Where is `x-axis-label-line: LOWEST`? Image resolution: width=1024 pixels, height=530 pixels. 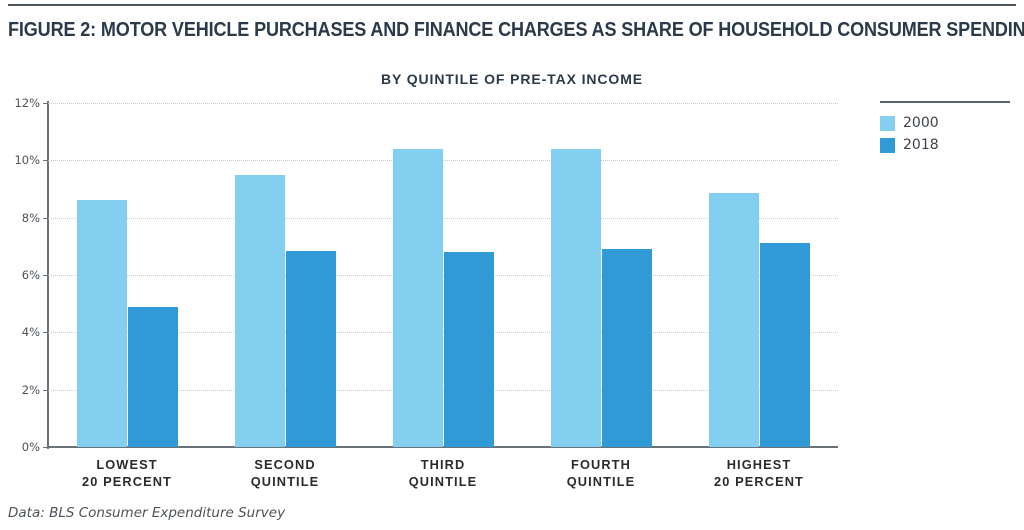
x-axis-label-line: LOWEST is located at coordinates (127, 464).